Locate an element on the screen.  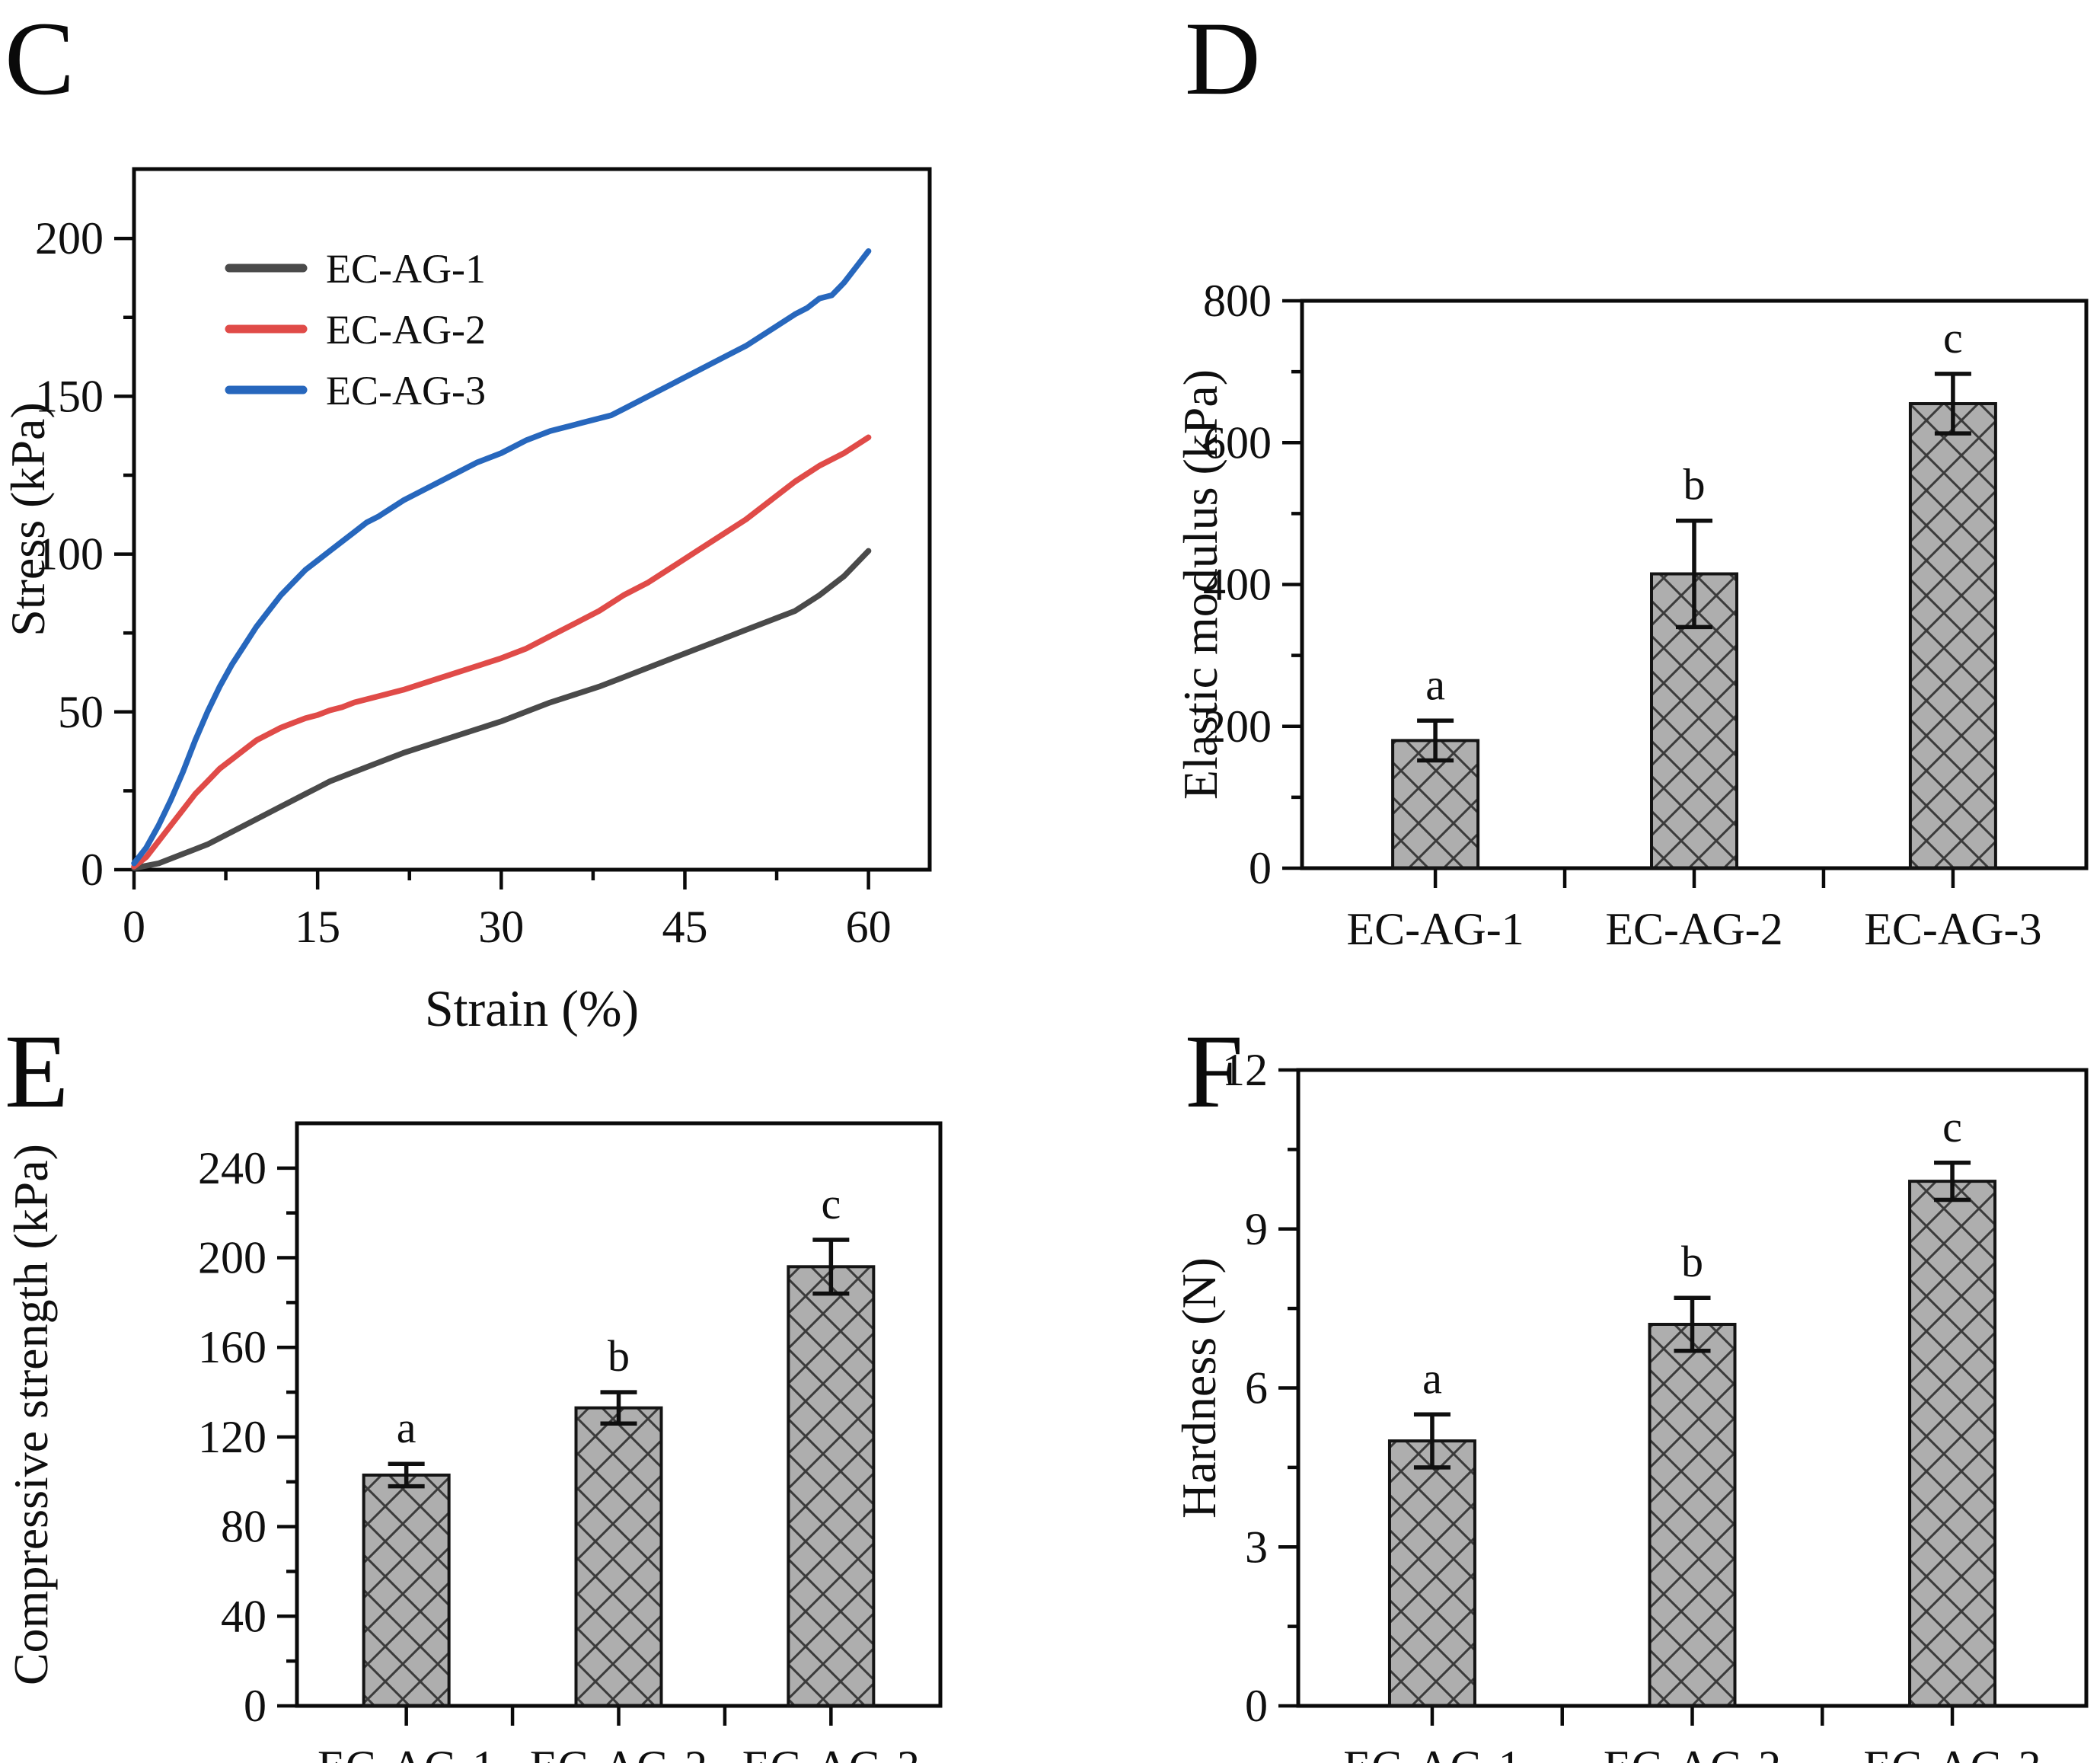
E-category-label: EC-AG-1 is located at coordinates (406, 1752).